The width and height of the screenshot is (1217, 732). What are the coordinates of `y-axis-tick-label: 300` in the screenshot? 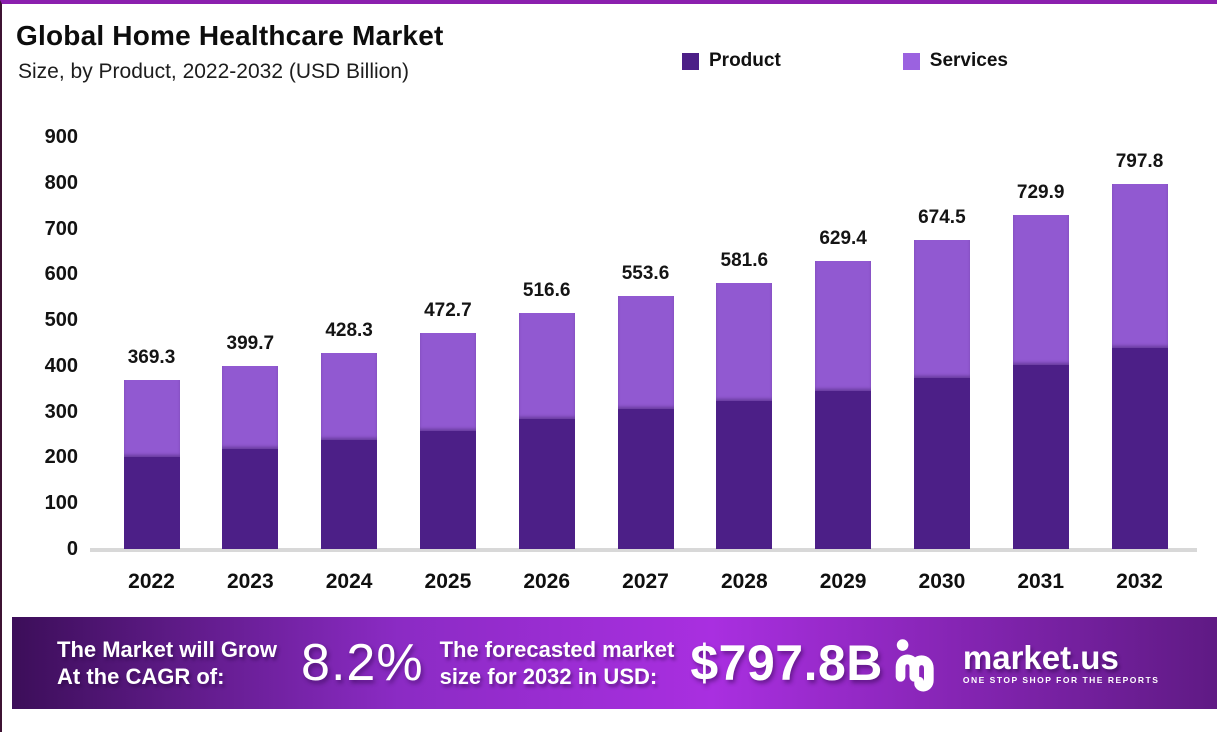 It's located at (61, 411).